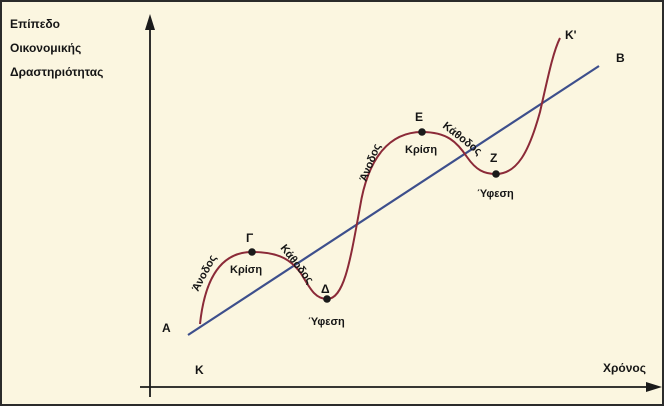  I want to click on phase-label-fall-2: Κάθοδος, so click(462, 139).